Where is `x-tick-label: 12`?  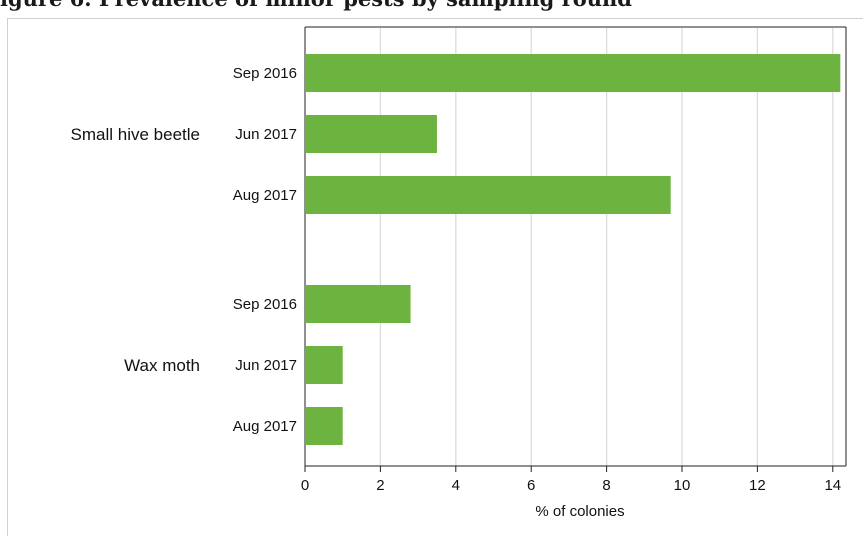 x-tick-label: 12 is located at coordinates (757, 485).